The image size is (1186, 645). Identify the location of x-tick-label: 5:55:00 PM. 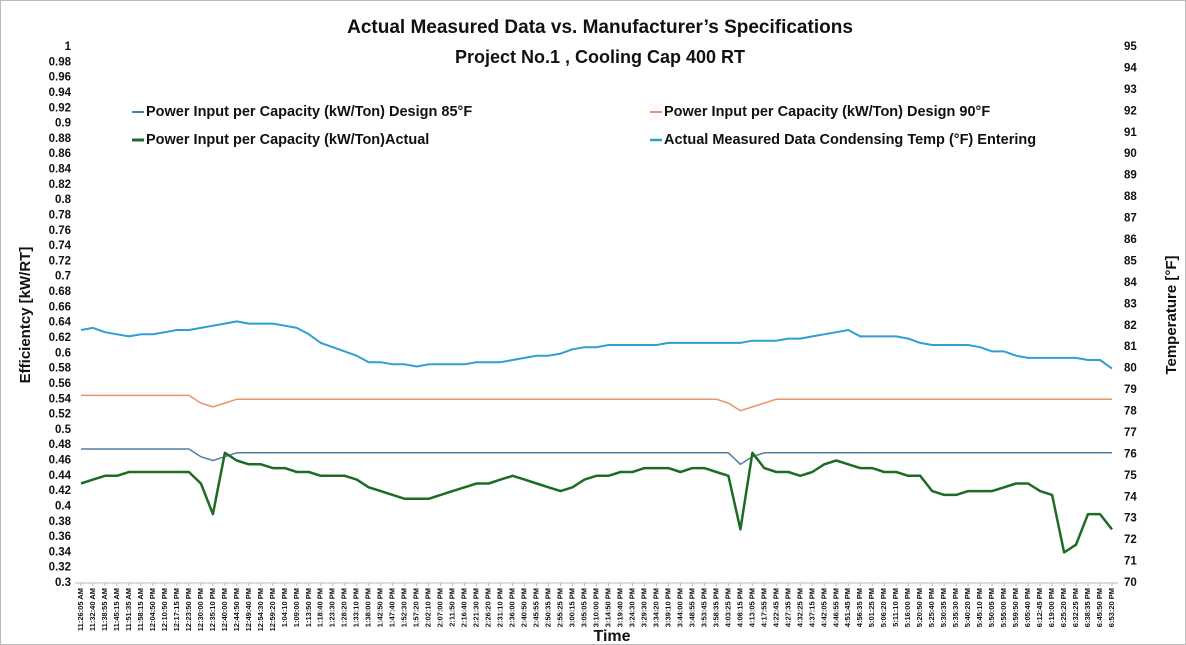
(1003, 607).